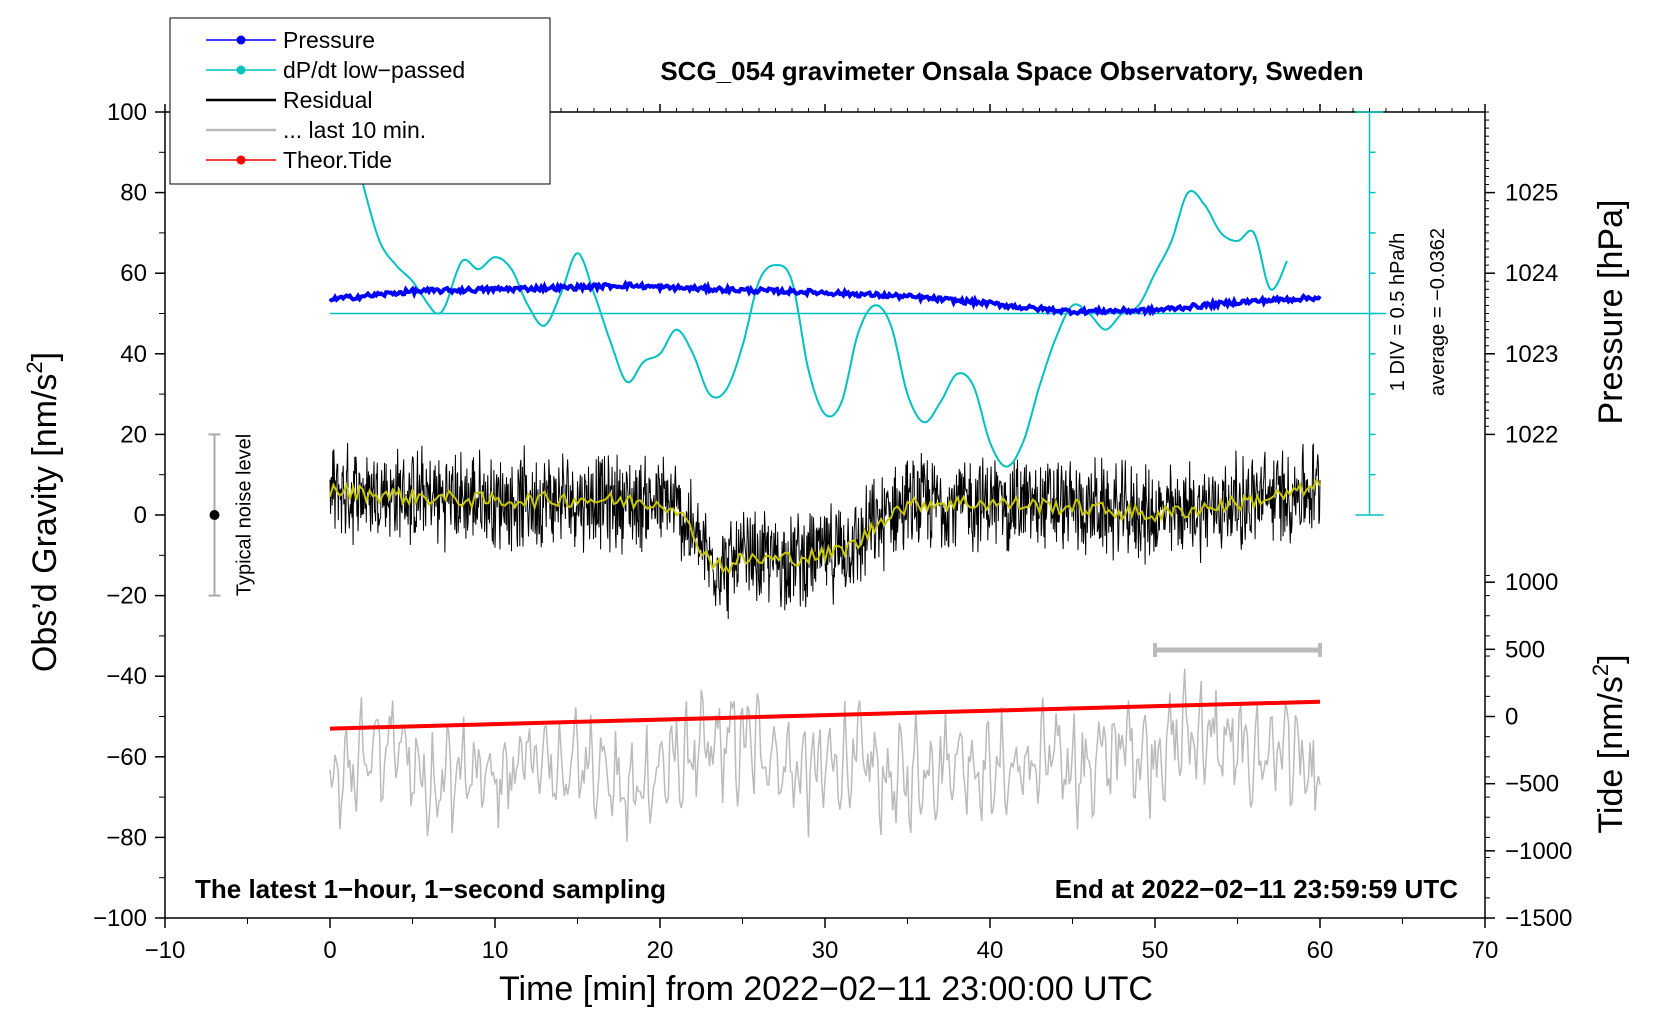 The height and width of the screenshot is (1020, 1660). Describe the element at coordinates (329, 950) in the screenshot. I see `x-tick-label: 0` at that location.